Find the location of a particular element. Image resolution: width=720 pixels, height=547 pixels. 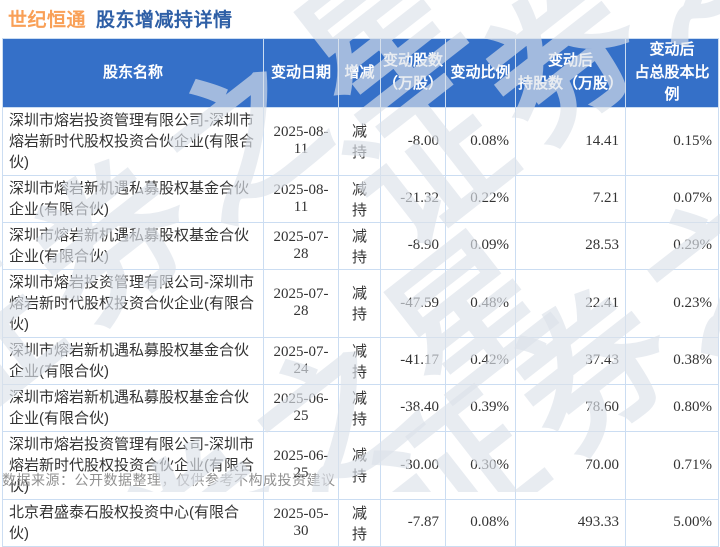

data-source-note: 数据来源：公开数据整理，仅供参考不构成投资建议 is located at coordinates (169, 480).